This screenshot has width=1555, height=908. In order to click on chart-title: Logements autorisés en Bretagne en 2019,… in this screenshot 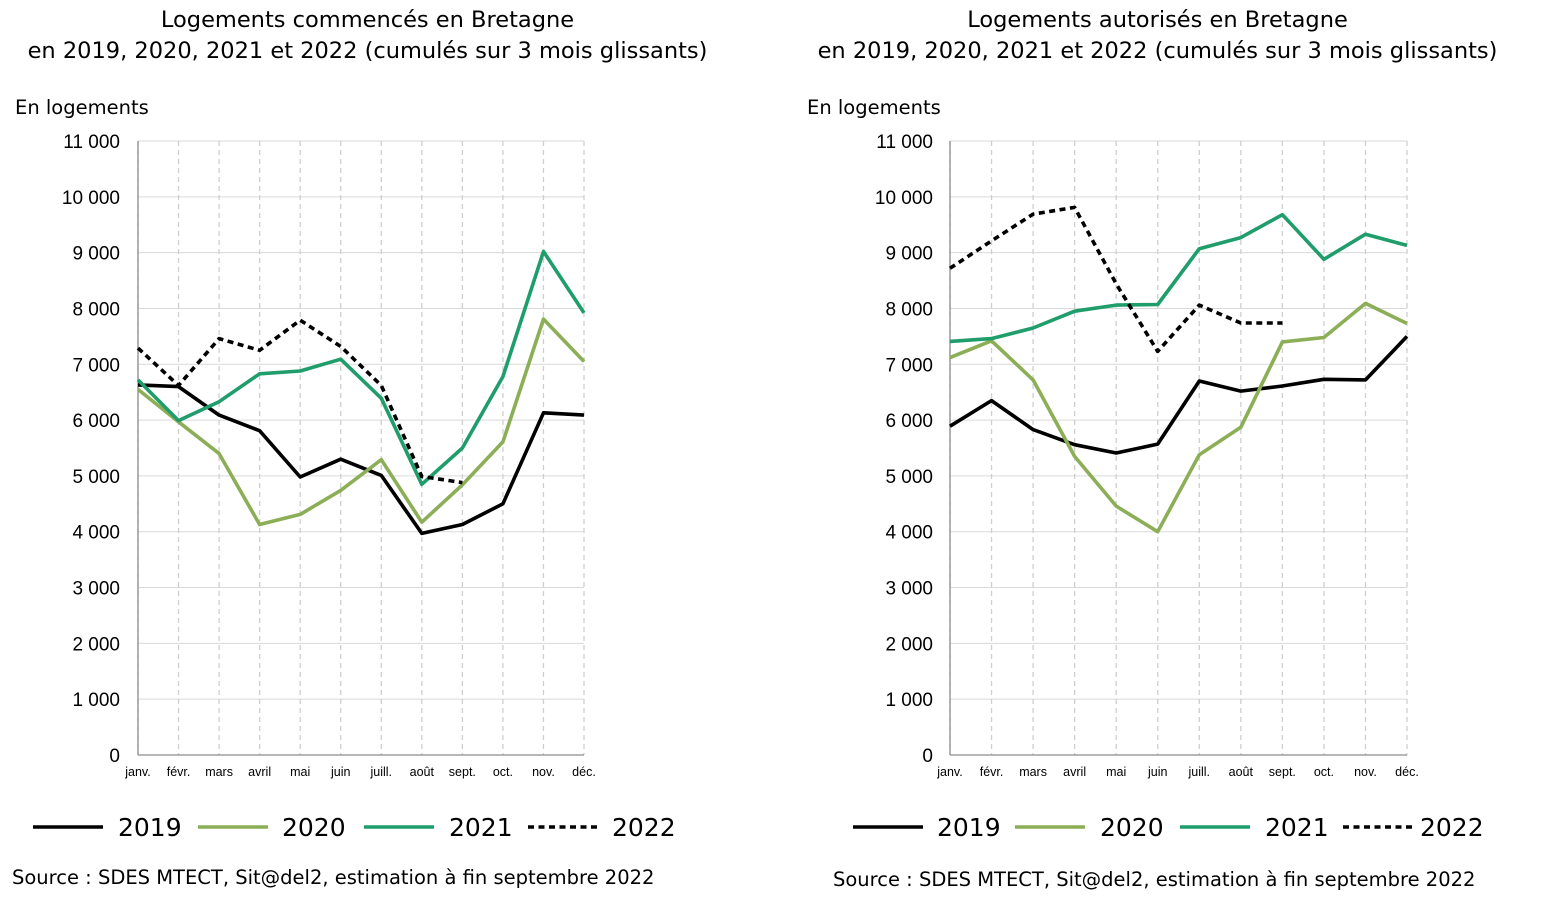, I will do `click(1157, 36)`.